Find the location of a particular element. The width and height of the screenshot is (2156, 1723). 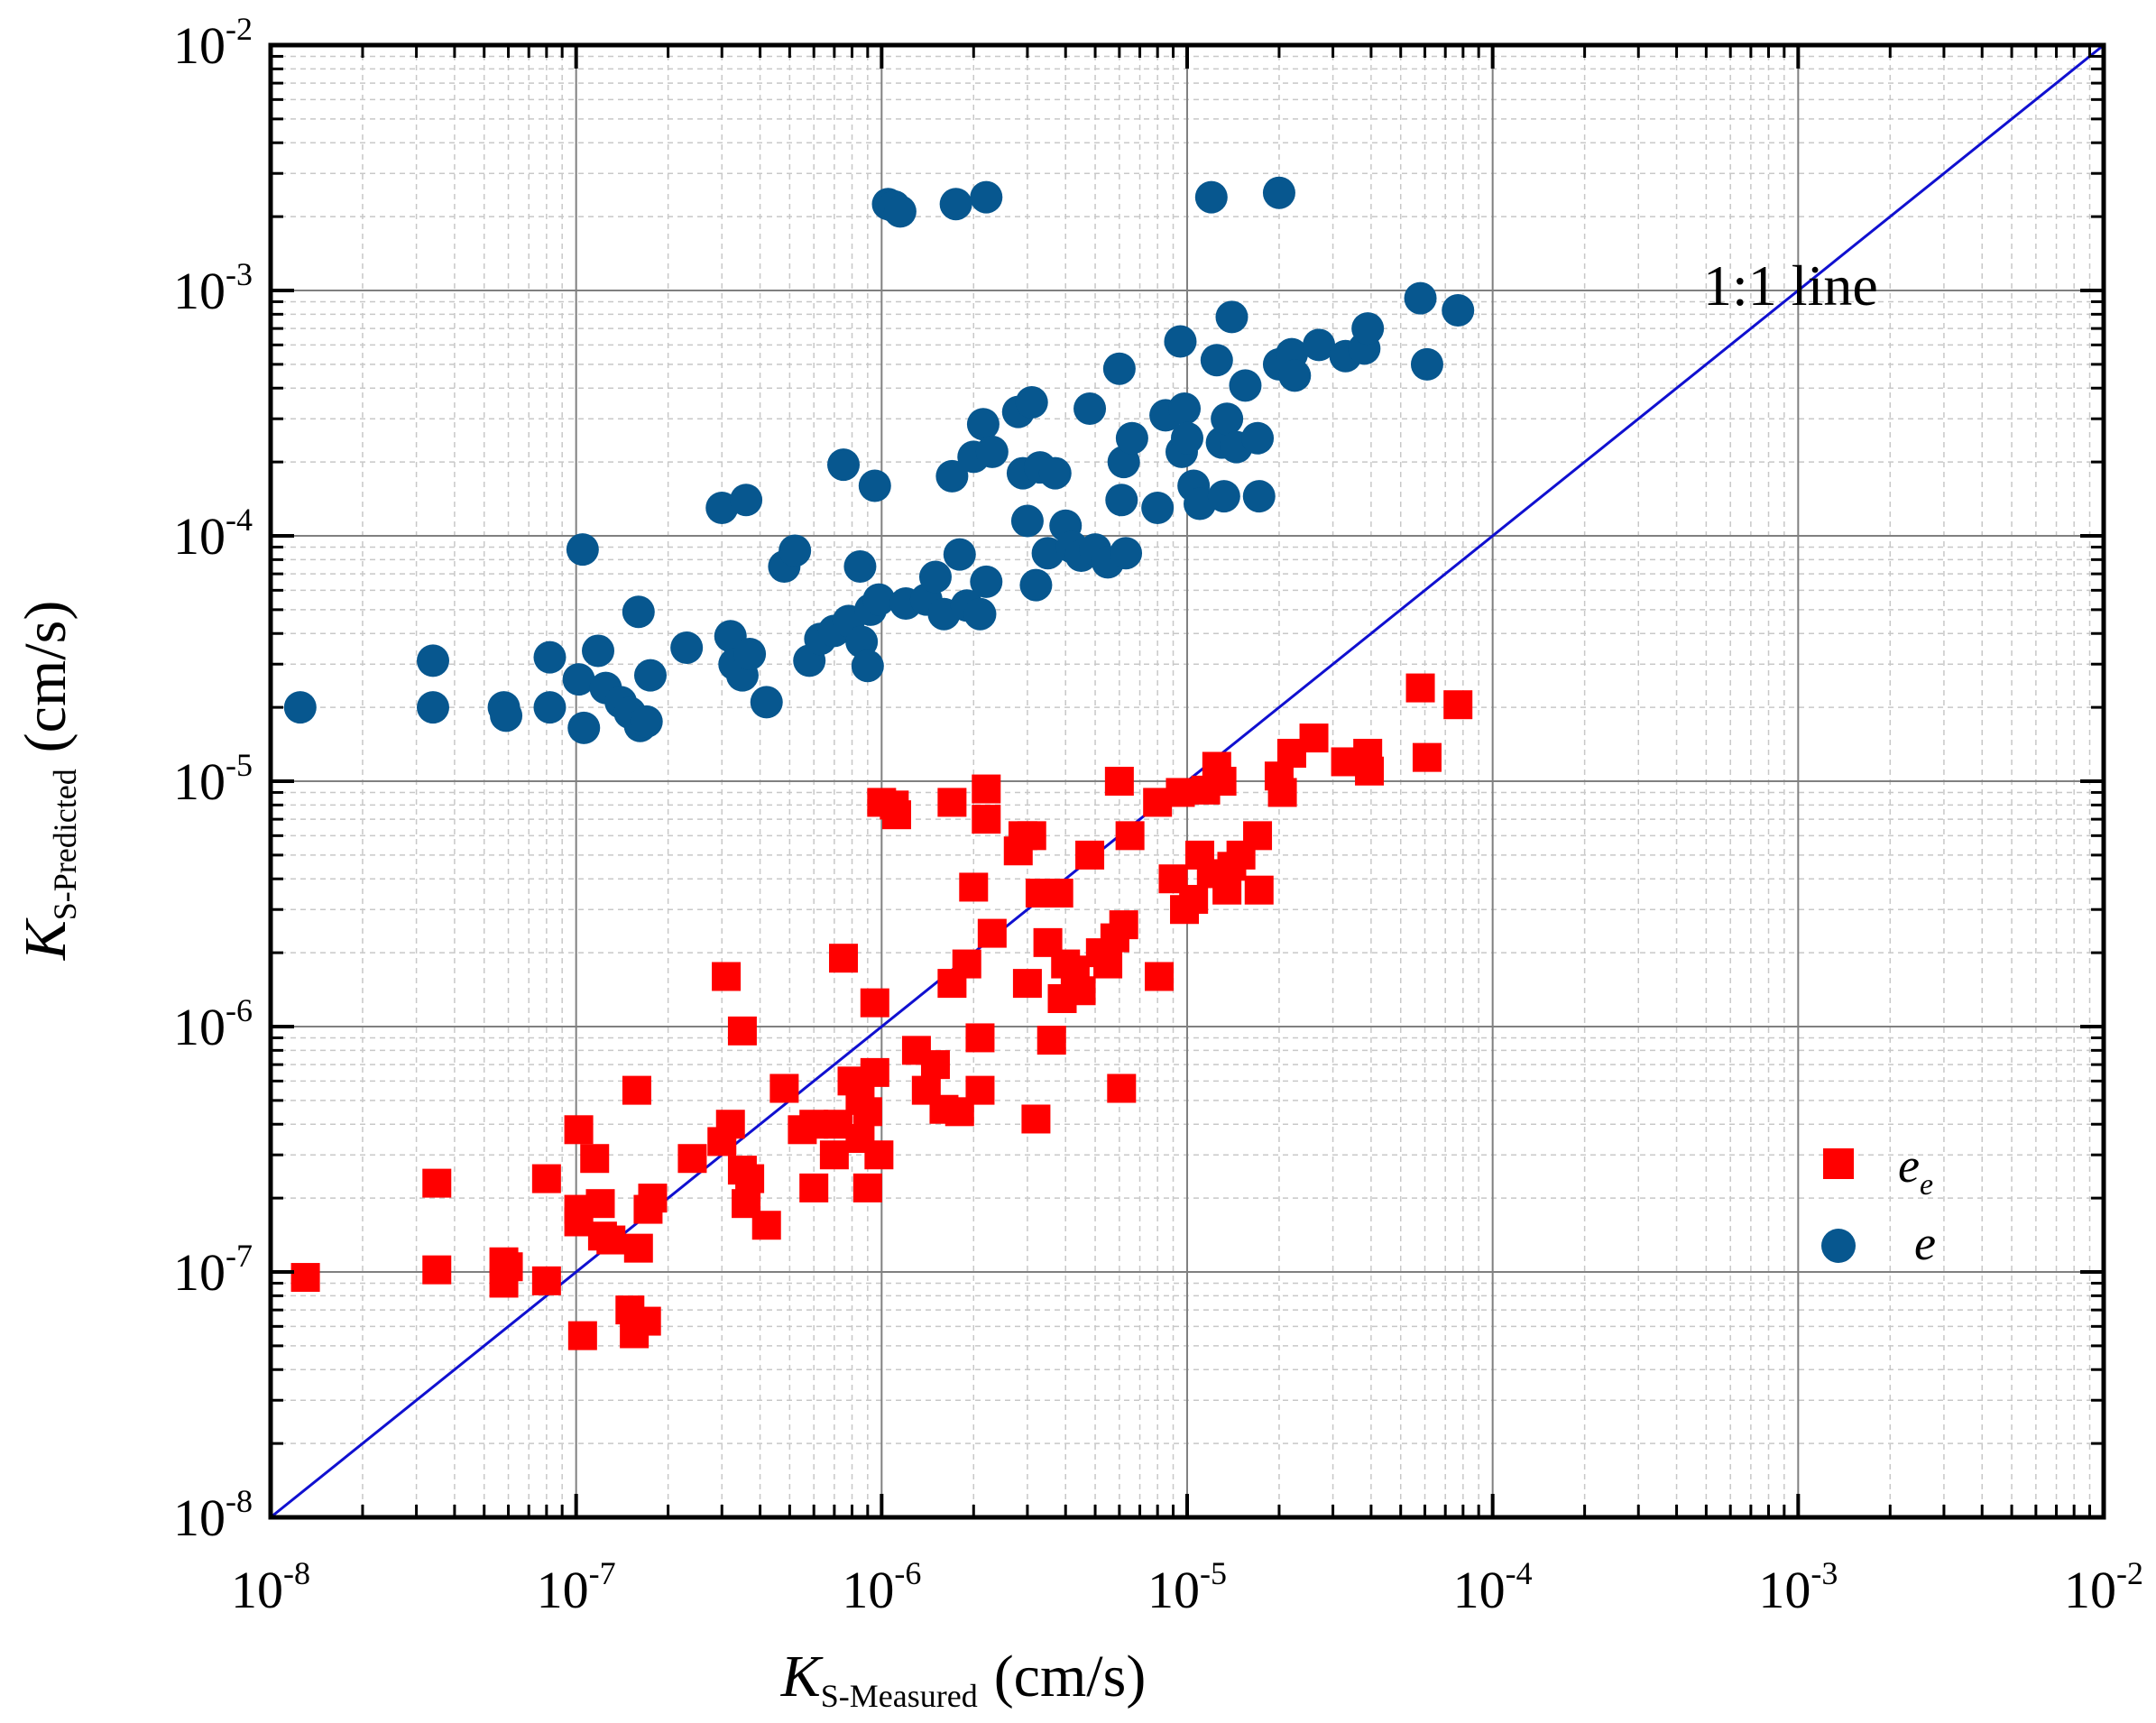

legend-label-e: e is located at coordinates (1925, 1243).